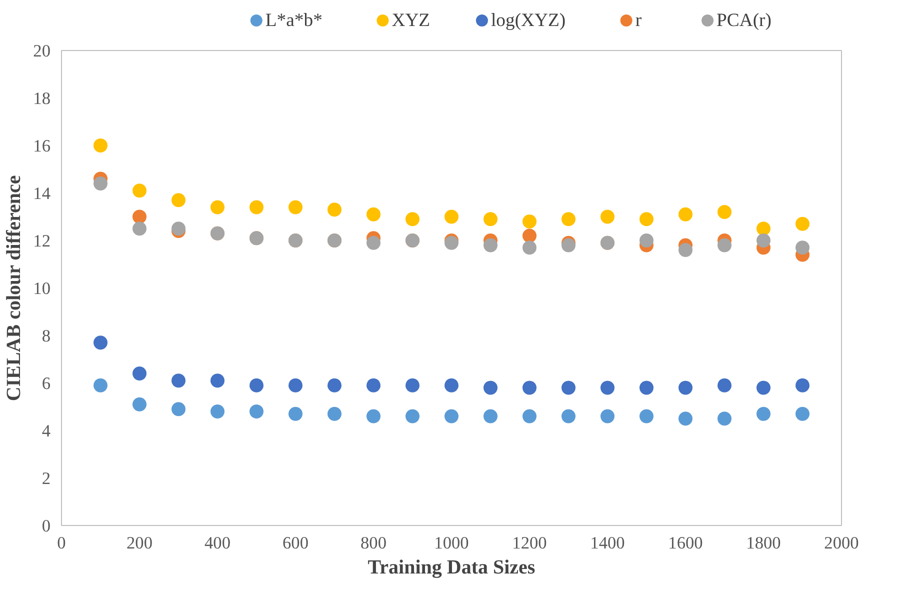  Describe the element at coordinates (46, 383) in the screenshot. I see `y-tick-label: 6` at that location.